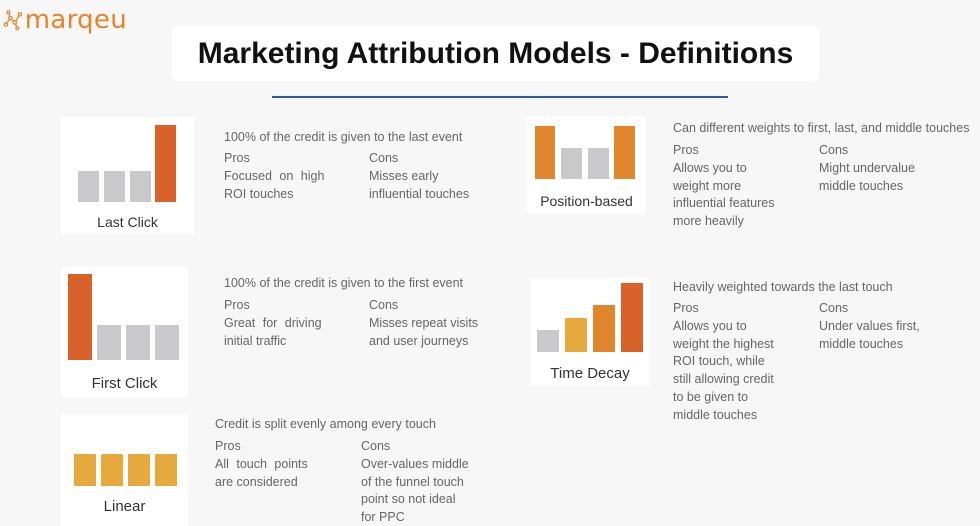 The image size is (980, 526). Describe the element at coordinates (383, 517) in the screenshot. I see `cons-line: for PPC` at that location.